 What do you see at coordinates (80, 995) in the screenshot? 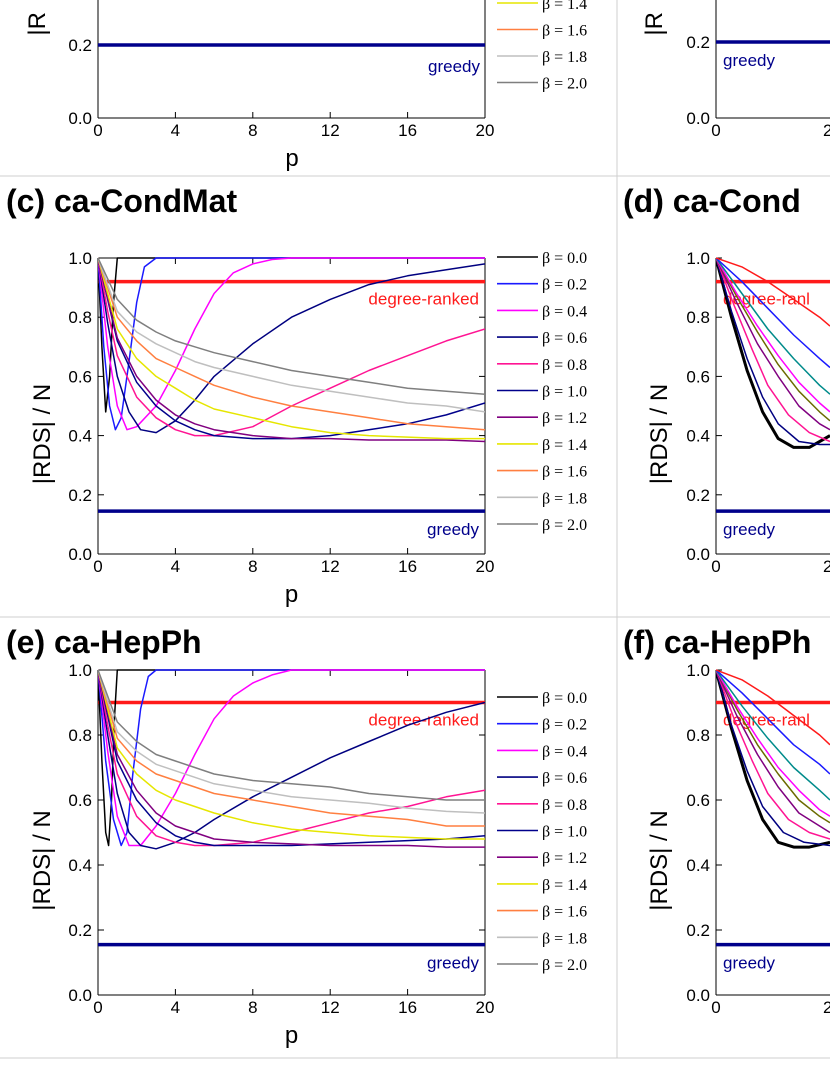
I see `panel-e-ytick-label: 0.0` at bounding box center [80, 995].